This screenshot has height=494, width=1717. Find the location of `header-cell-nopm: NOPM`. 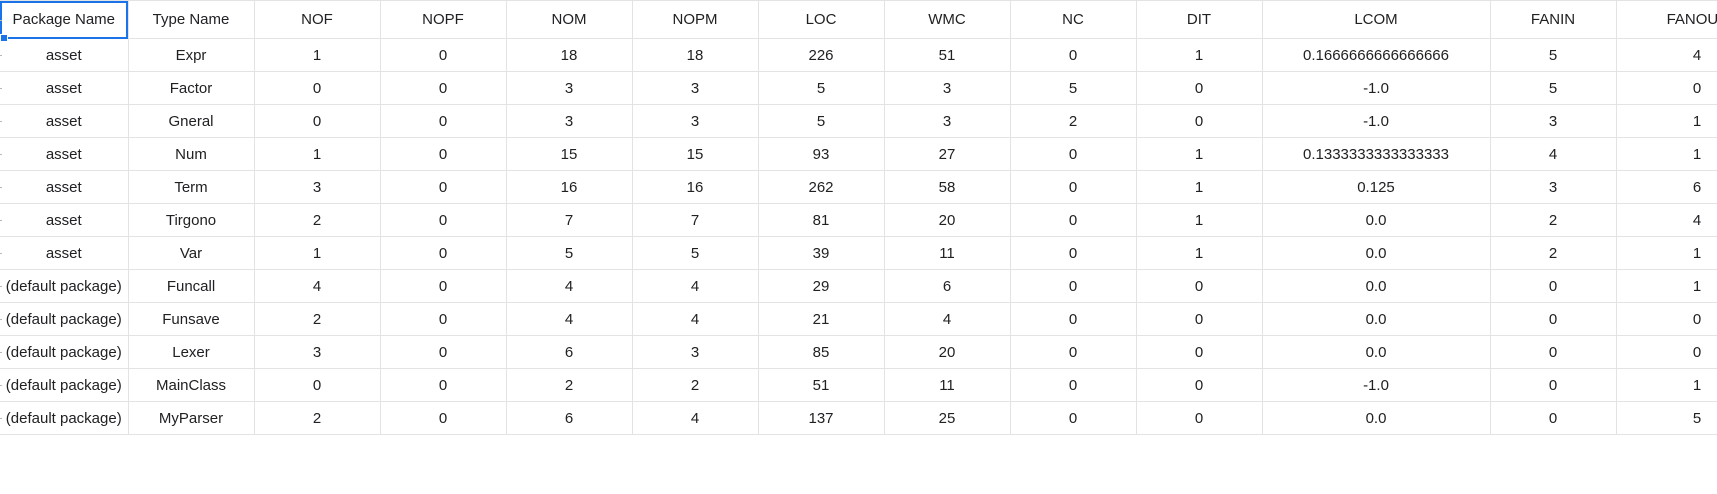

header-cell-nopm: NOPM is located at coordinates (695, 19).